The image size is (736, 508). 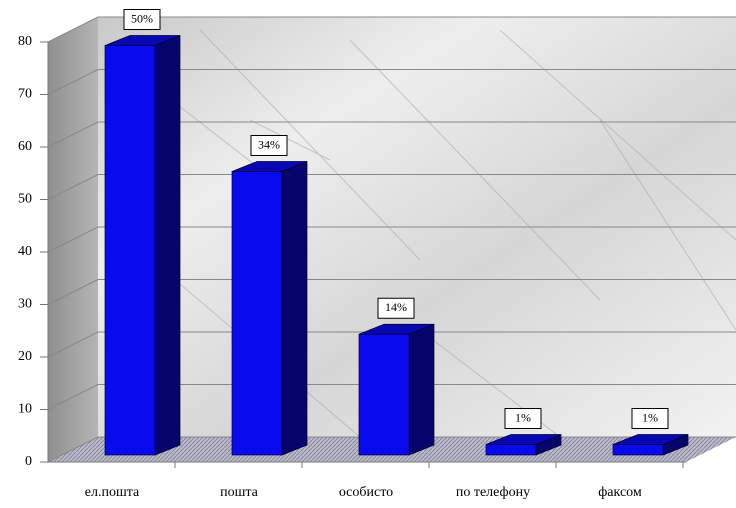 What do you see at coordinates (493, 492) in the screenshot?
I see `x-tick-label: по телефону` at bounding box center [493, 492].